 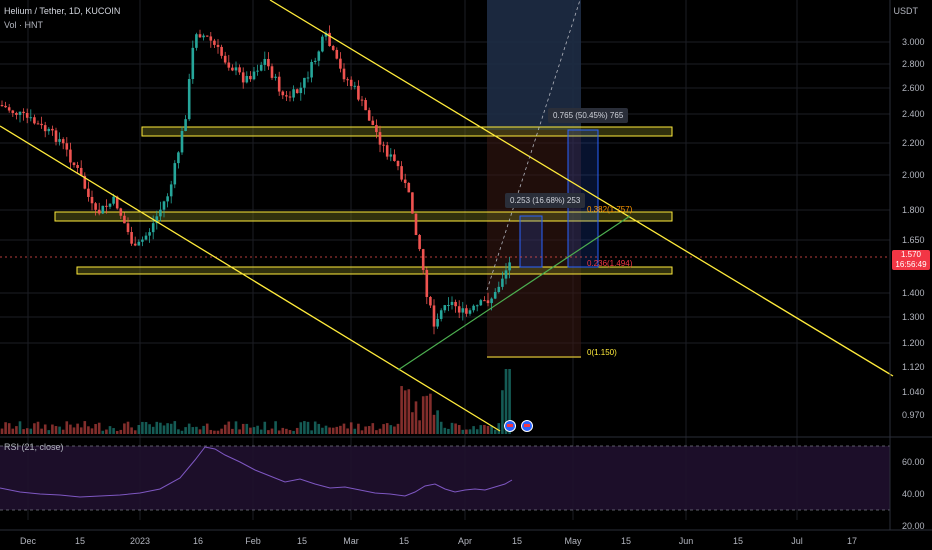 I want to click on price-tick: 2.400, so click(x=913, y=114).